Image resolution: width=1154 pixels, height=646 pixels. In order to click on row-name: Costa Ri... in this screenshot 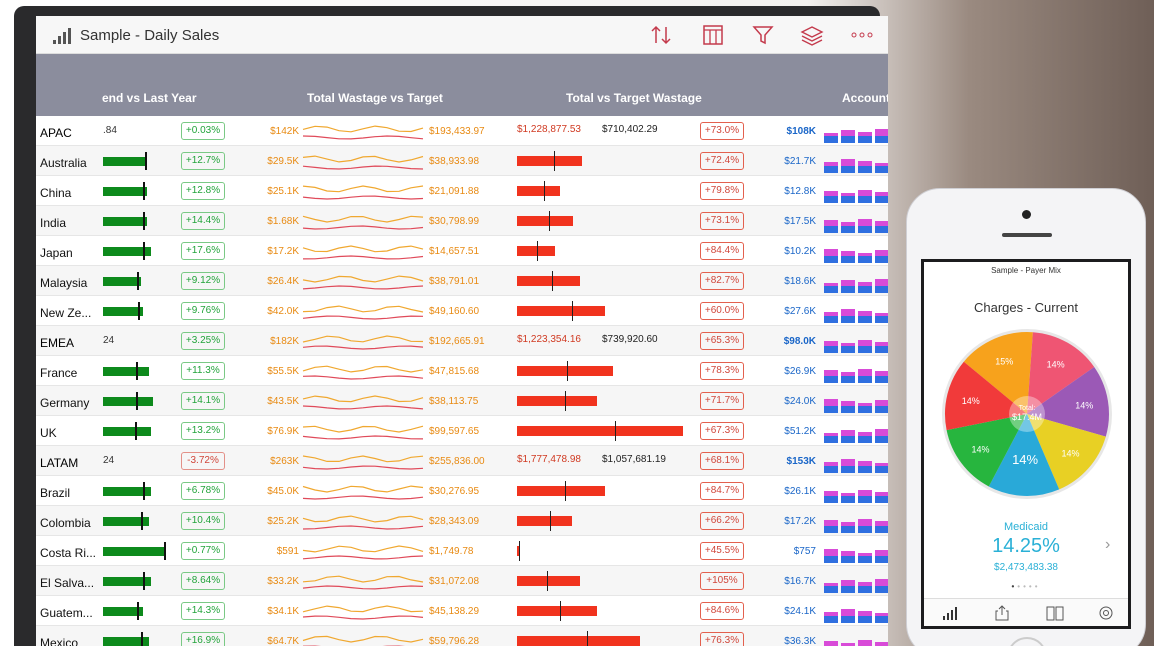, I will do `click(68, 553)`.